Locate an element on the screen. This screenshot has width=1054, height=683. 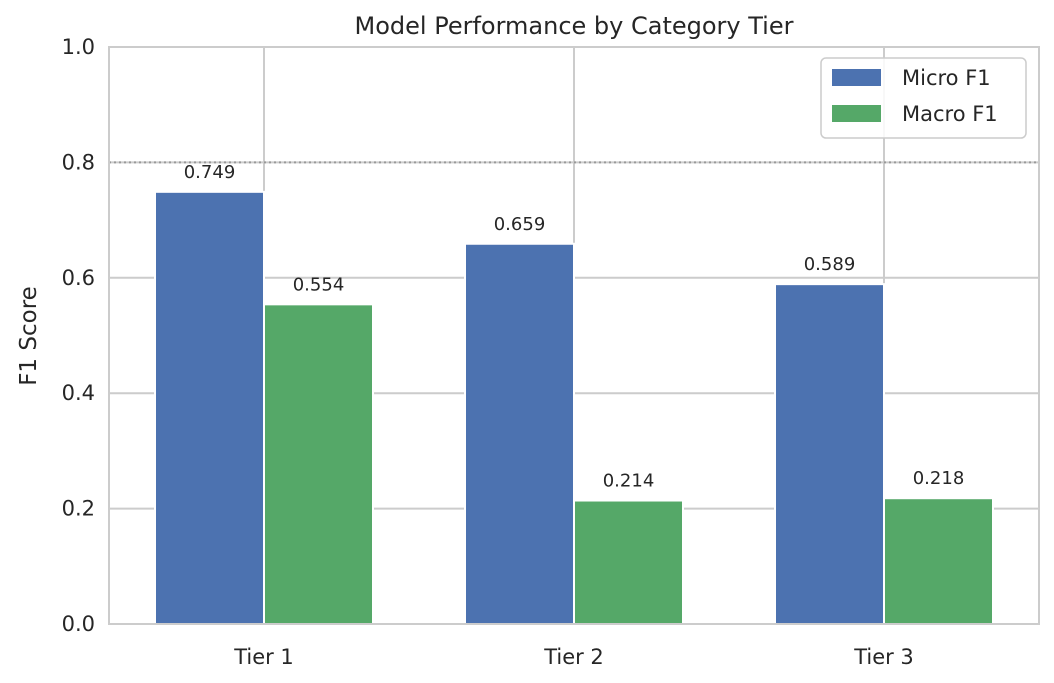
x-tick-label: Tier 3 is located at coordinates (883, 657).